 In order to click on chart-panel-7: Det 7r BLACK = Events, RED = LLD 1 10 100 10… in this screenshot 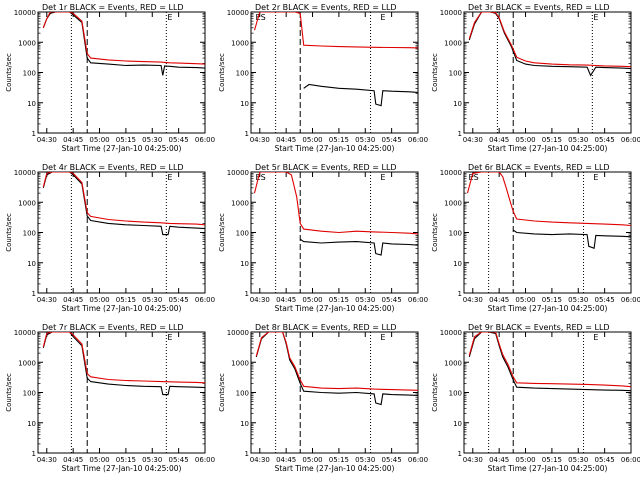, I will do `click(110, 398)`.